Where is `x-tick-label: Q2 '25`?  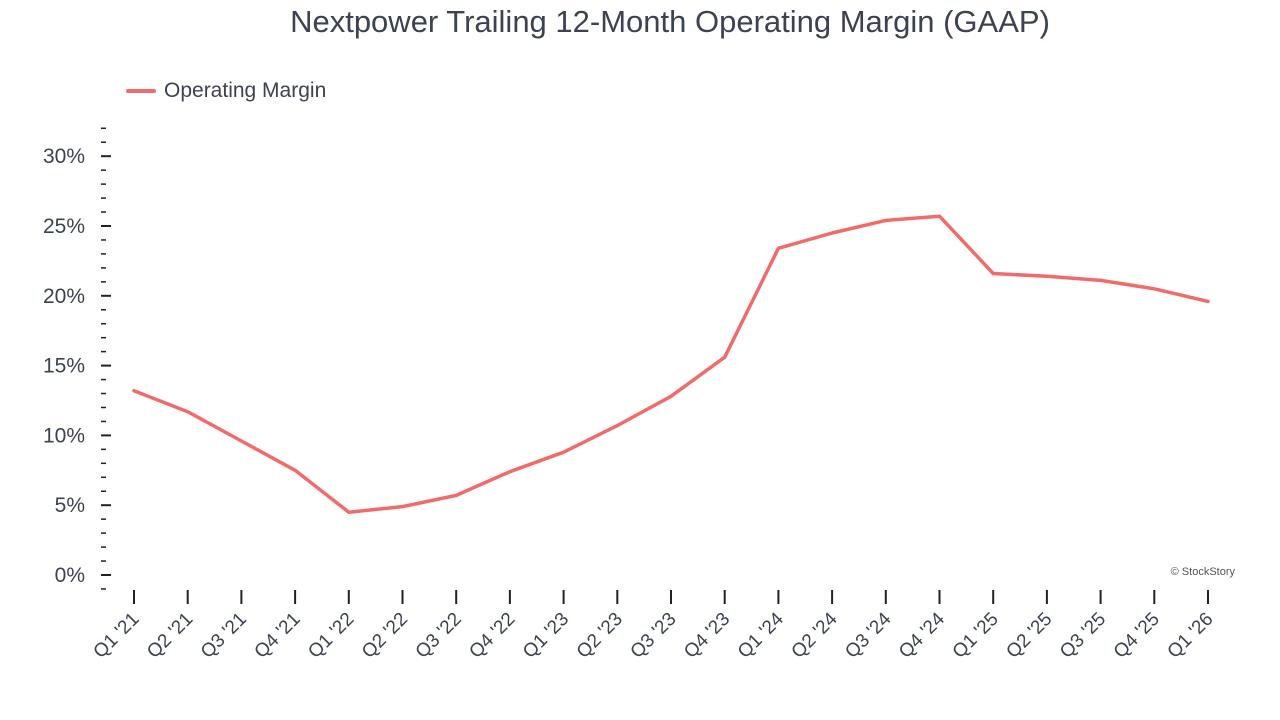
x-tick-label: Q2 '25 is located at coordinates (1029, 636).